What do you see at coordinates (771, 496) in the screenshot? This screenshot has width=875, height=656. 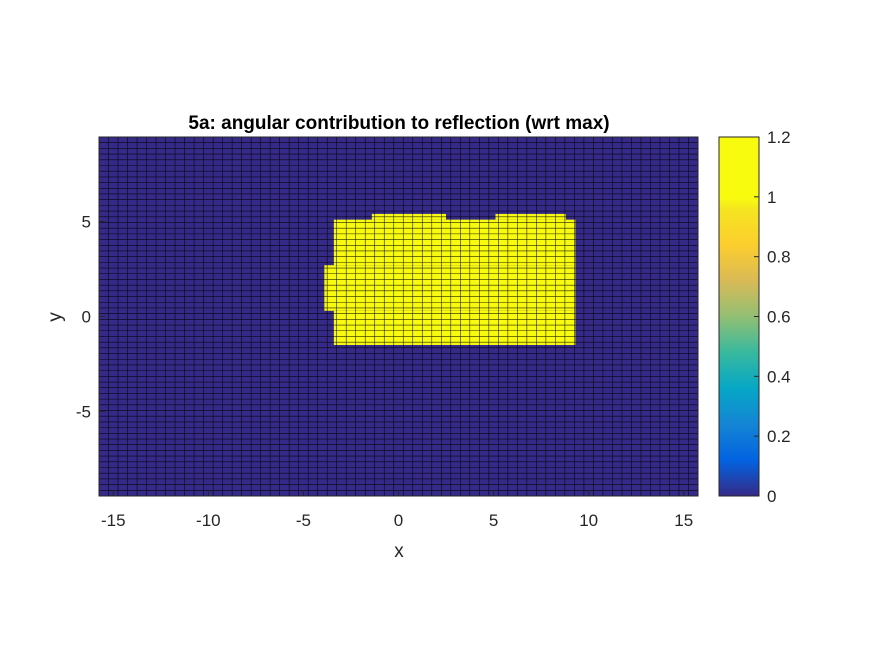 I see `colorbar-tick-label: 0` at bounding box center [771, 496].